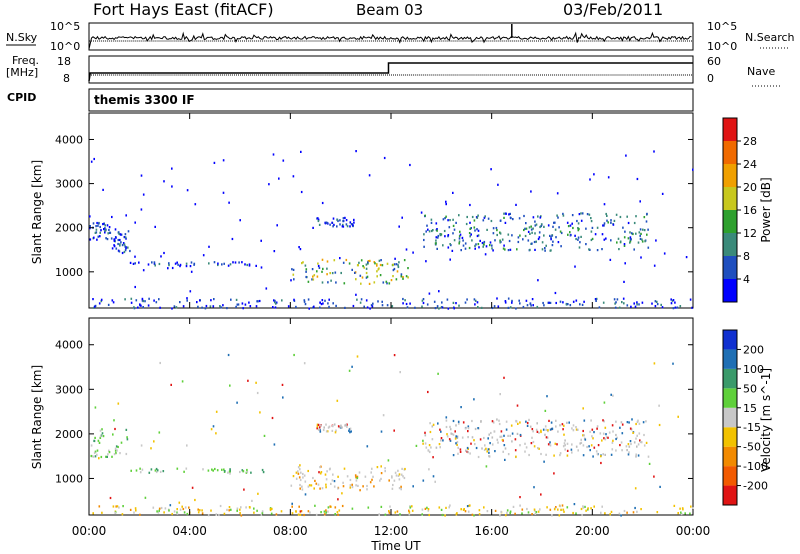 This screenshot has height=554, width=800. I want to click on colorbar-swatch, so click(730, 437).